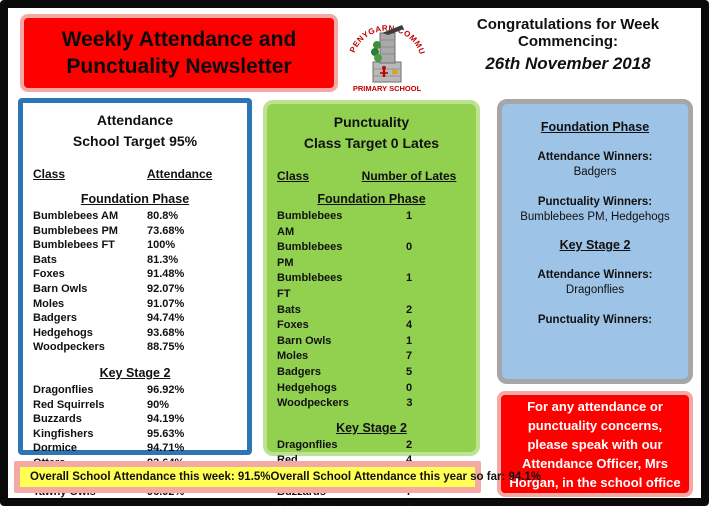 Image resolution: width=709 pixels, height=506 pixels. Describe the element at coordinates (135, 274) in the screenshot. I see `table-row: Foxes 91.48%` at that location.